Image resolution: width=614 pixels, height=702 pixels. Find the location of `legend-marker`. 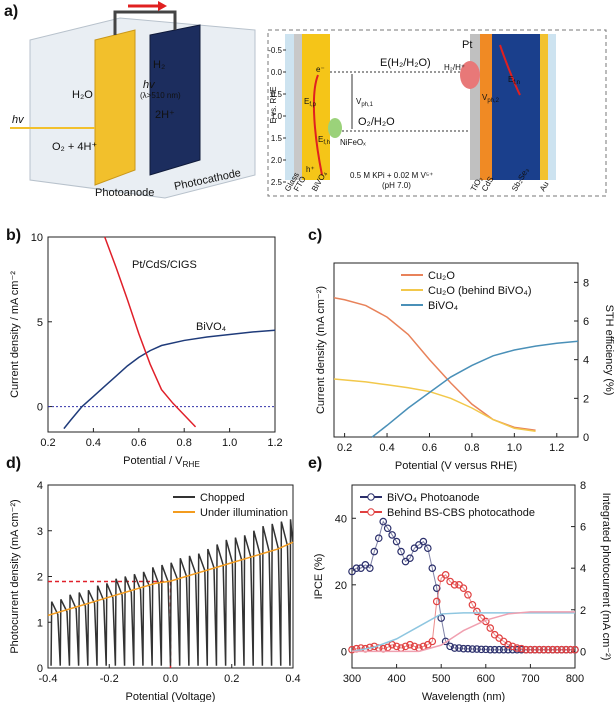

legend-marker is located at coordinates (371, 512).